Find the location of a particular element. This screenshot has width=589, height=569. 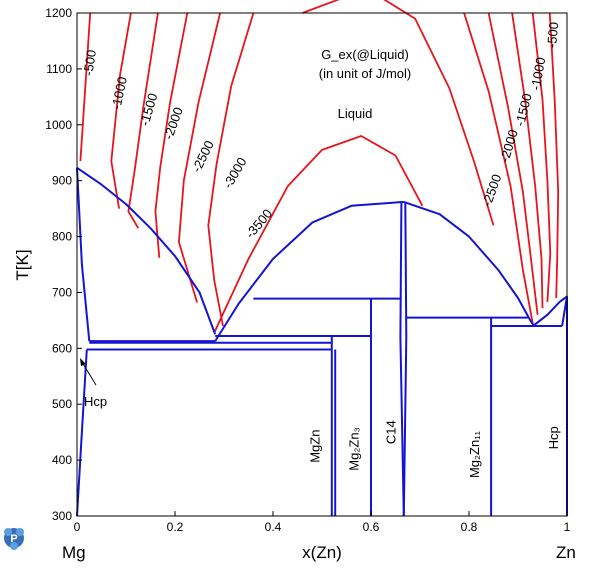

contour-label: -3500 is located at coordinates (258, 223).